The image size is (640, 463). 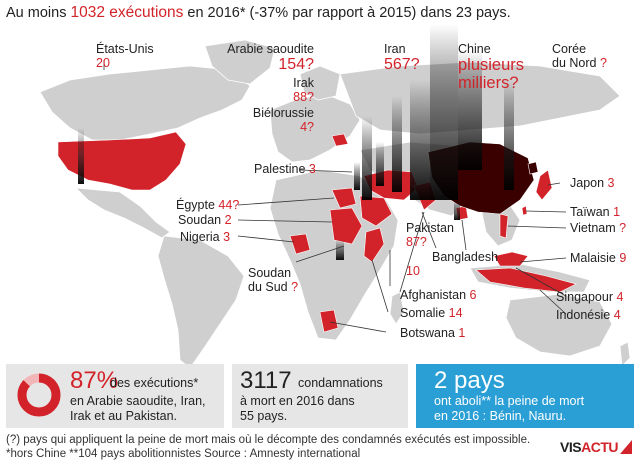 What do you see at coordinates (469, 380) in the screenshot?
I see `box3-number: 2 pays` at bounding box center [469, 380].